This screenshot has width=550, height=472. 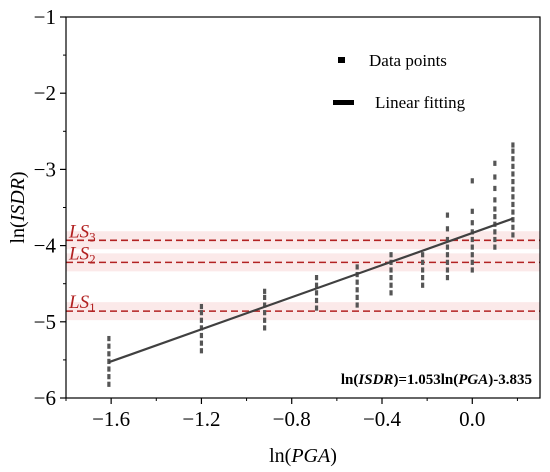 I want to click on y-tick-label: −3, so click(x=45, y=169).